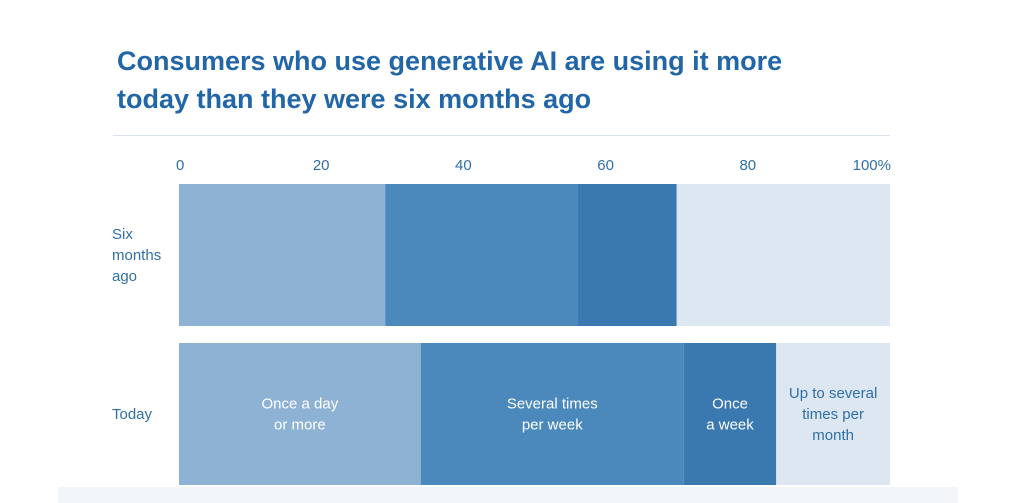 This screenshot has height=503, width=1024. What do you see at coordinates (124, 276) in the screenshot?
I see `y-category-label: ago` at bounding box center [124, 276].